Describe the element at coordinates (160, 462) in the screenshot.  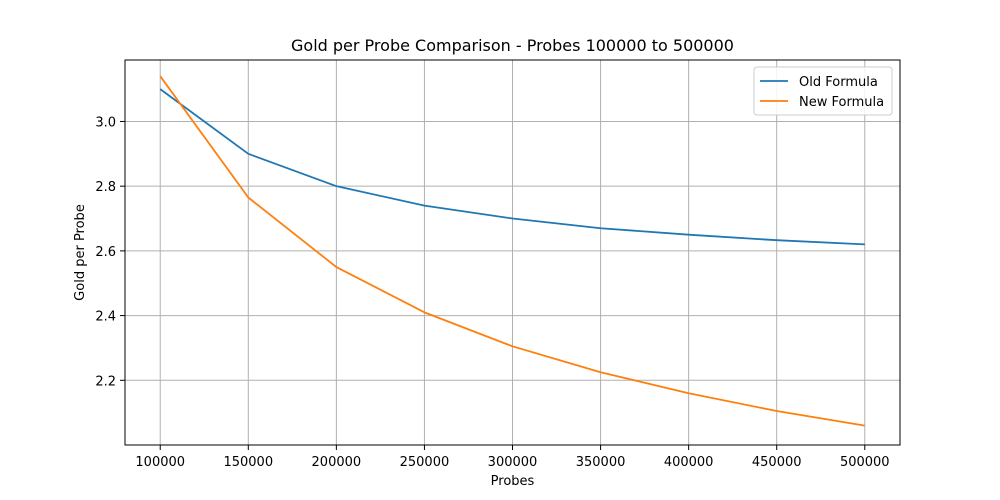
I see `x-tick-label: 100000` at that location.